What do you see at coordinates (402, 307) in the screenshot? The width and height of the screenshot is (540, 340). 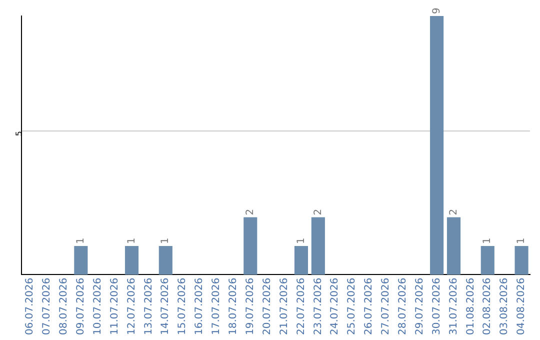 I see `x-tick-label: 28.07.2026` at bounding box center [402, 307].